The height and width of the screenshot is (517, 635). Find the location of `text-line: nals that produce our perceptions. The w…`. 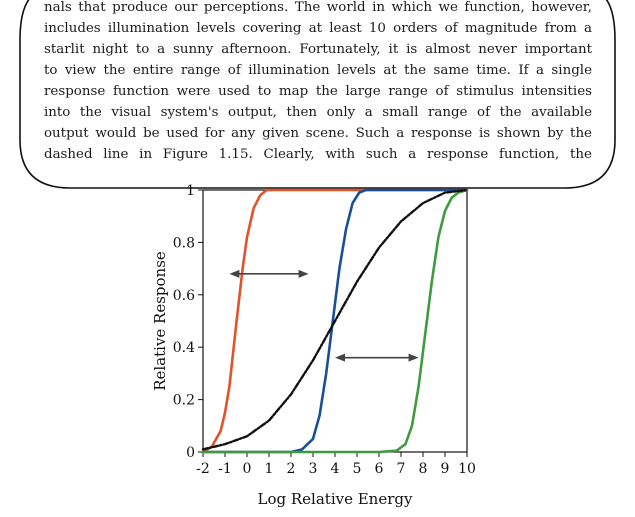

text-line: nals that produce our perceptions. The w… is located at coordinates (318, 7).